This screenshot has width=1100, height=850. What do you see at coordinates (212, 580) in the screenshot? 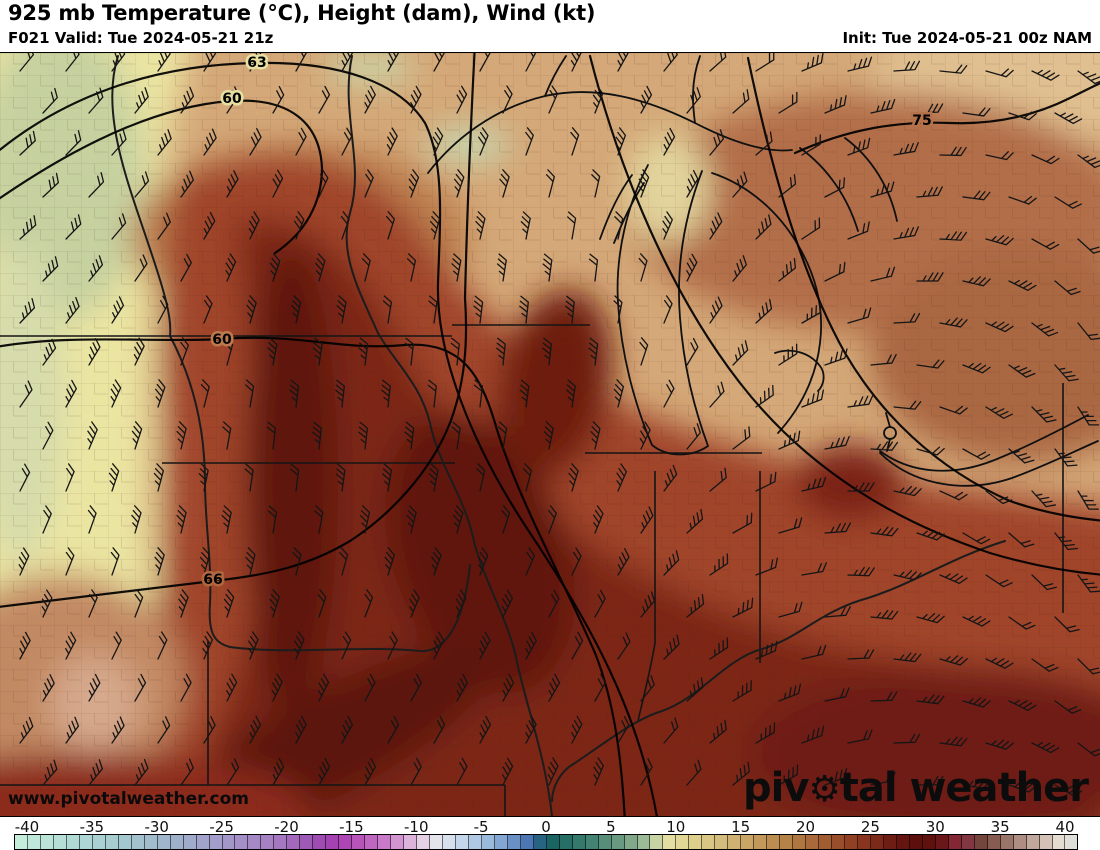
I see `contour-label-66: 66` at bounding box center [212, 580].